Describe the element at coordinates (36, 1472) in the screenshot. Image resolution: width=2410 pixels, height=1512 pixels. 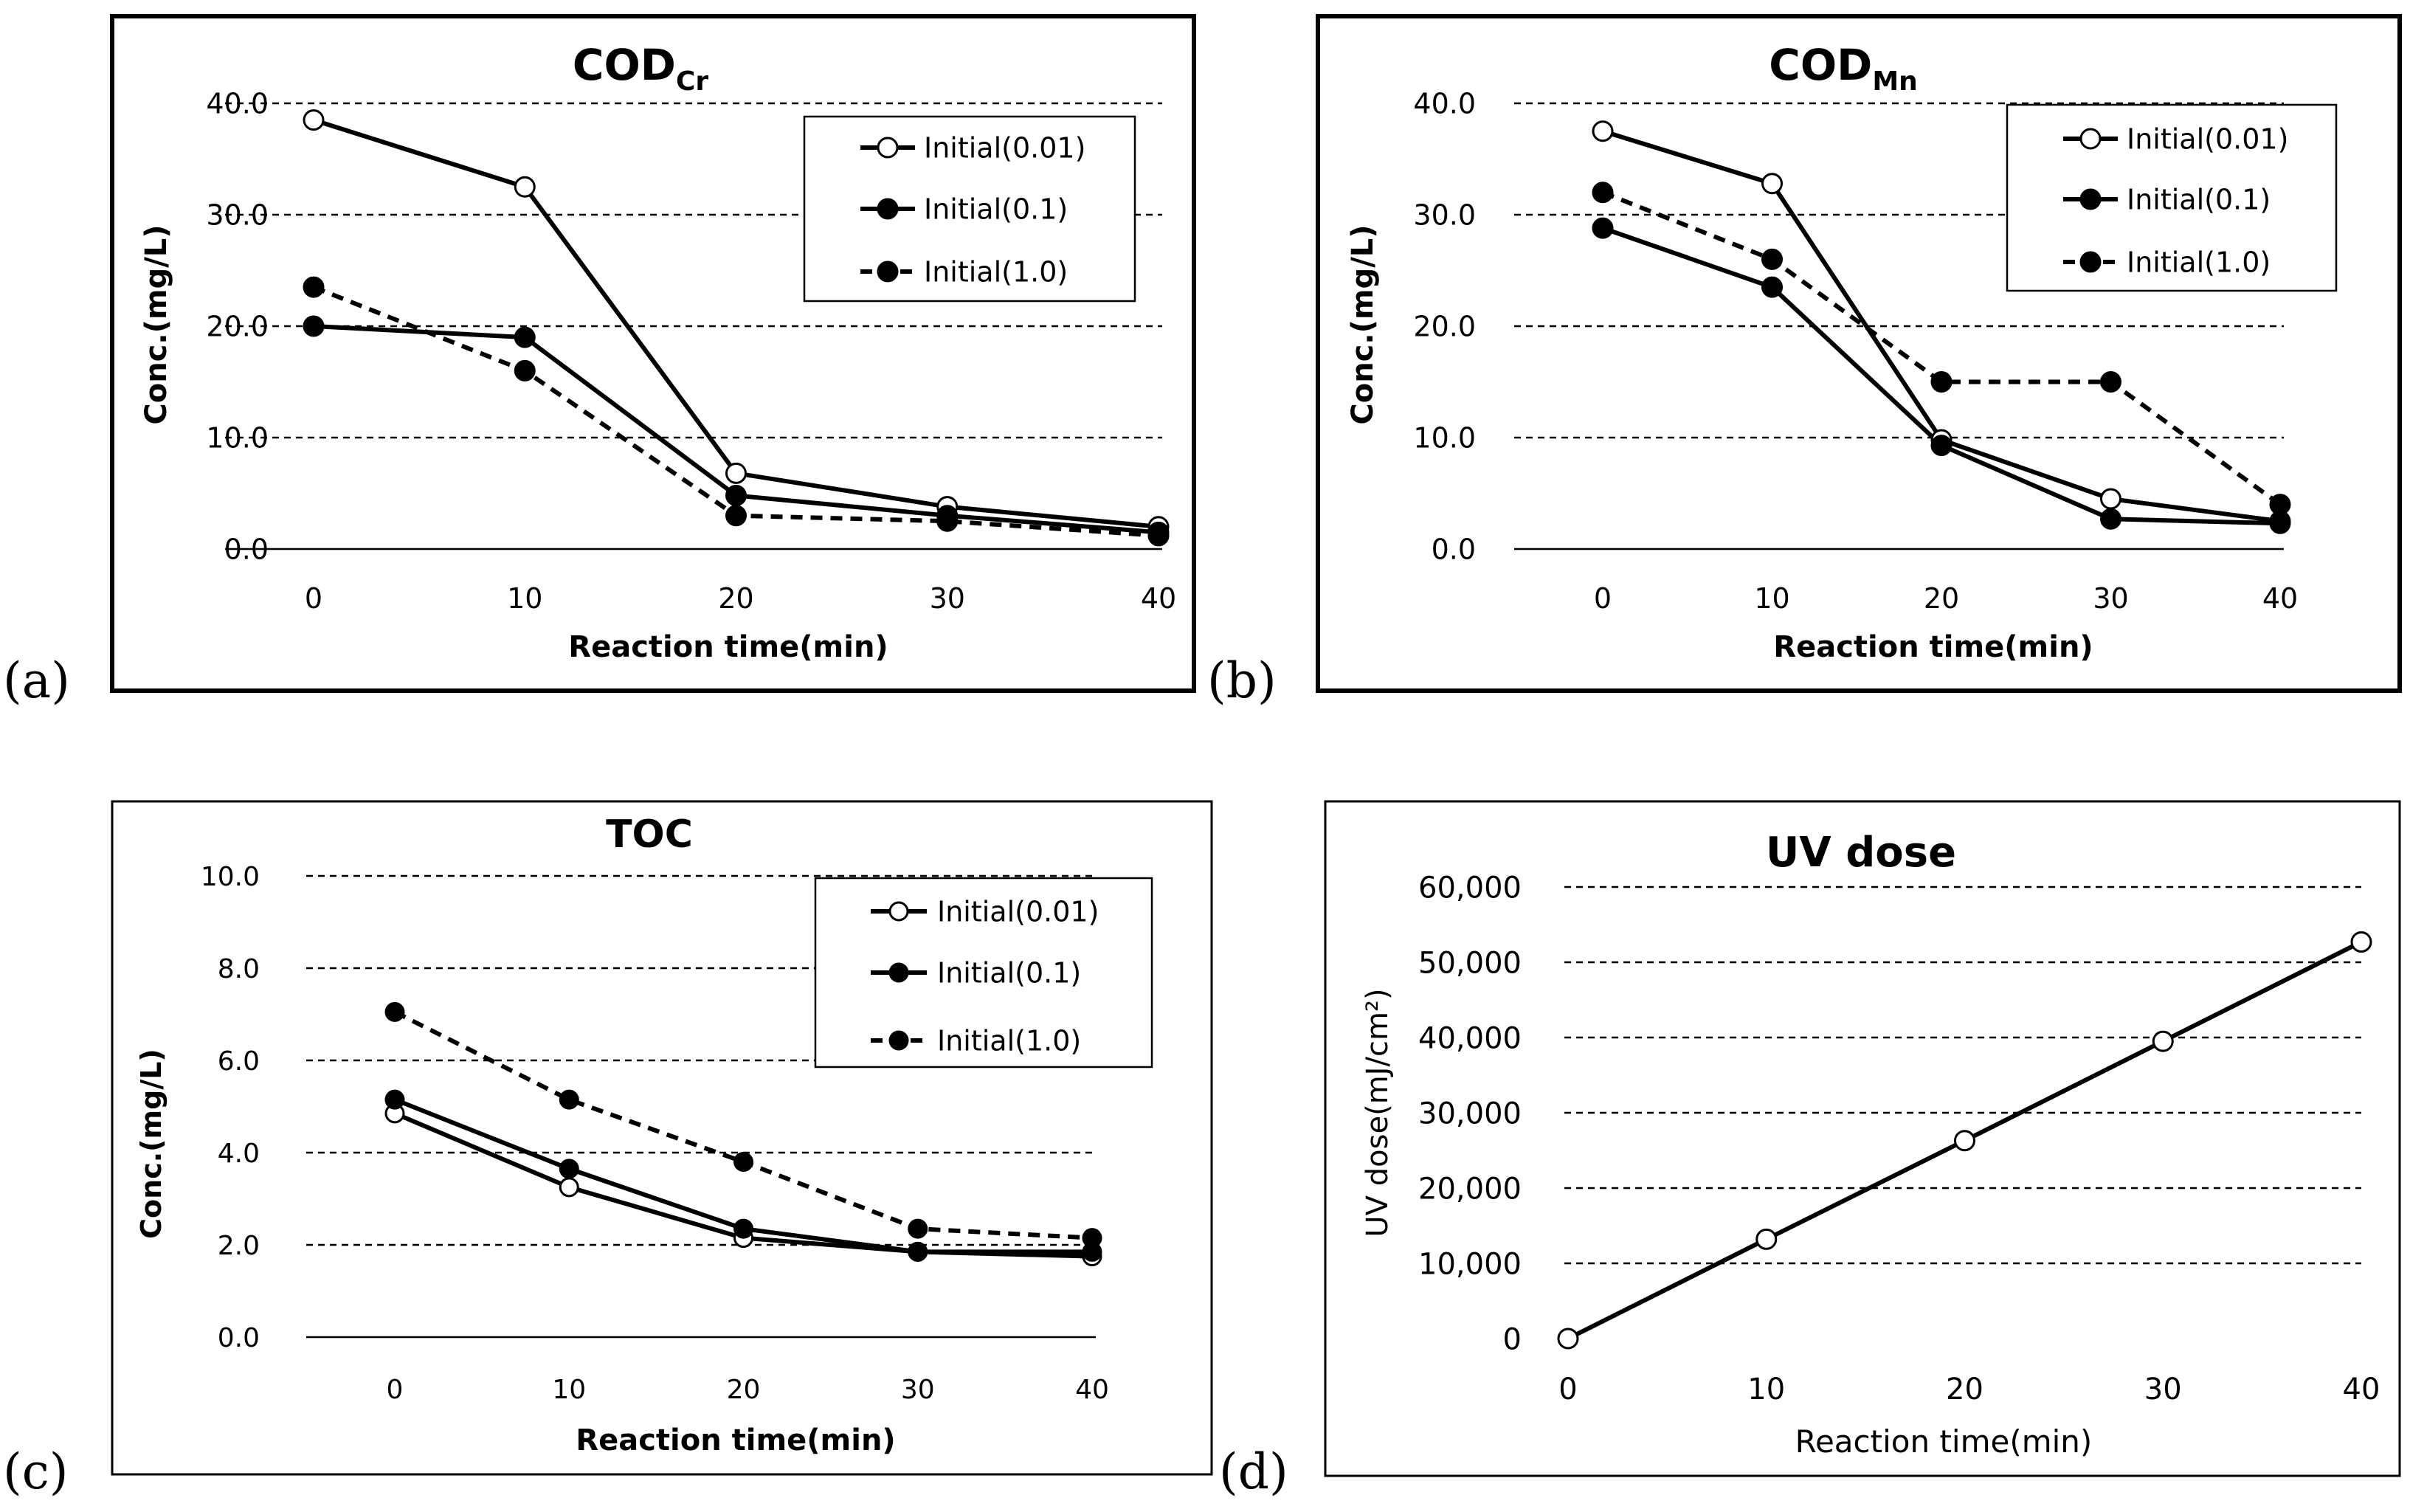
I see `panel-label: (c)` at that location.